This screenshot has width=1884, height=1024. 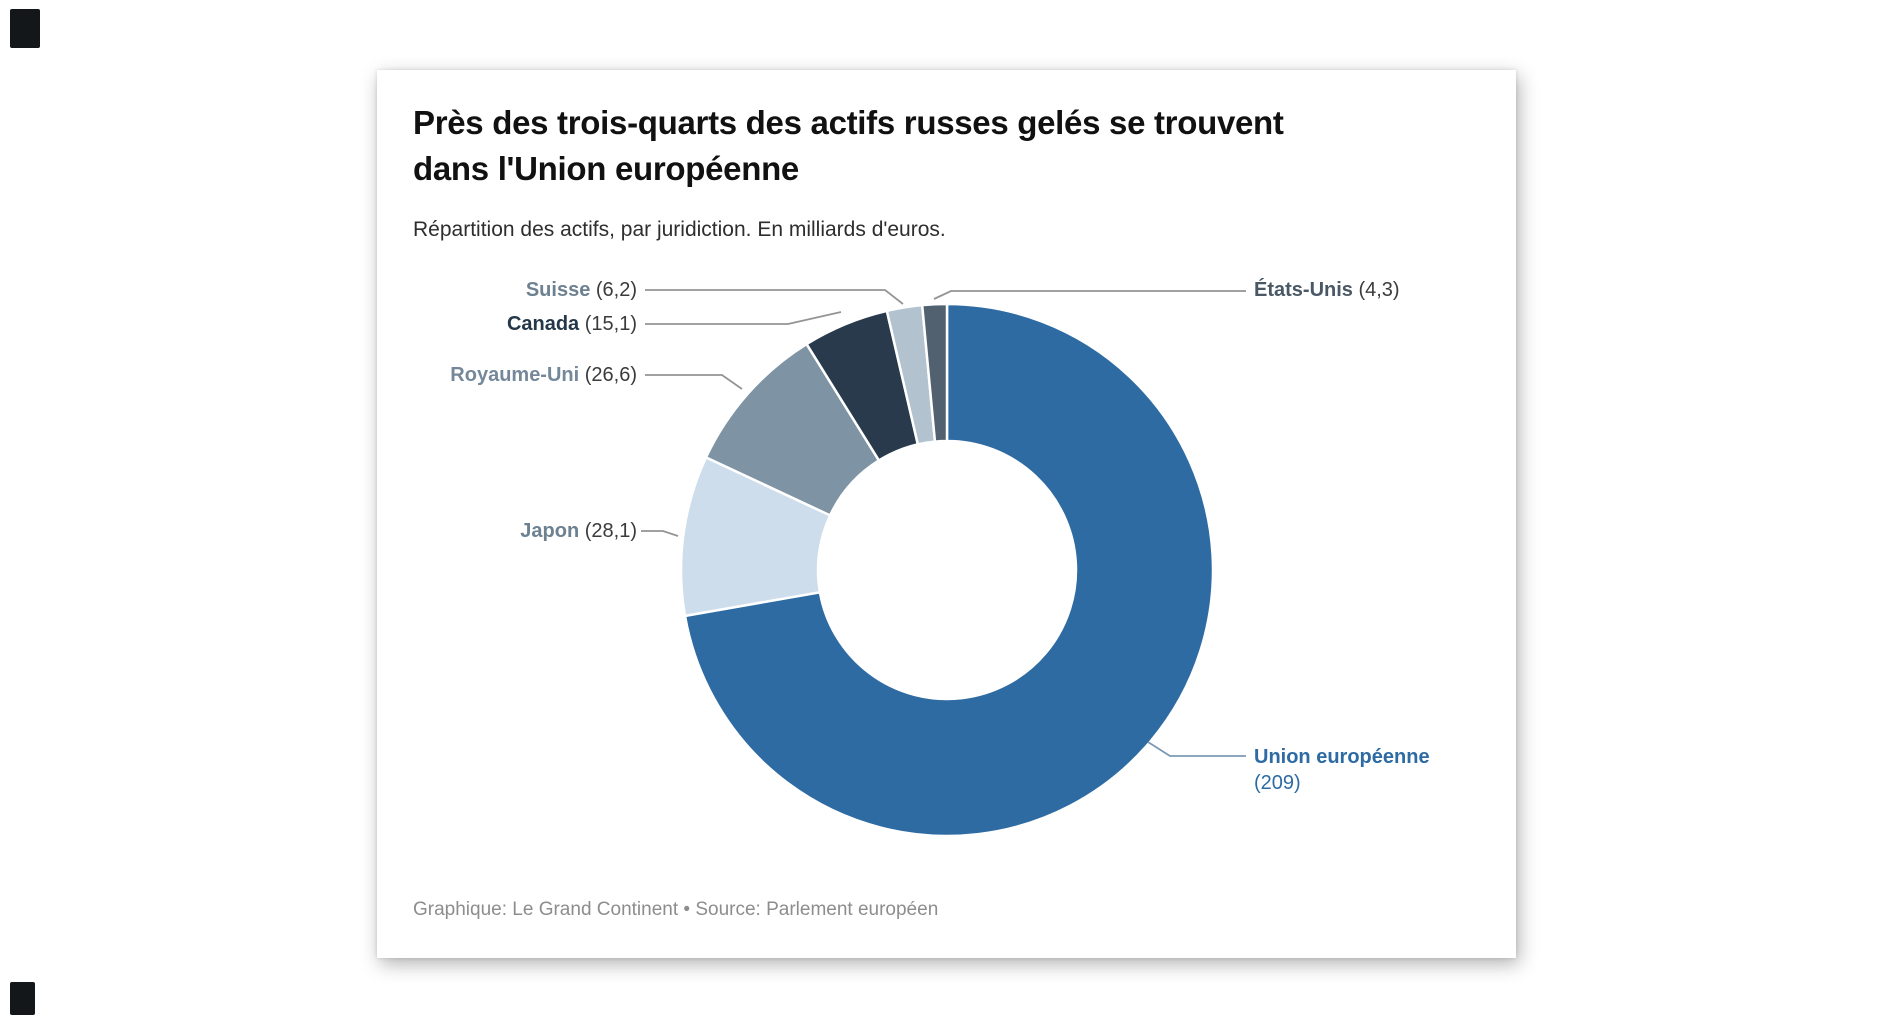 What do you see at coordinates (610, 324) in the screenshot?
I see `label-canada-value: (15,1)` at bounding box center [610, 324].